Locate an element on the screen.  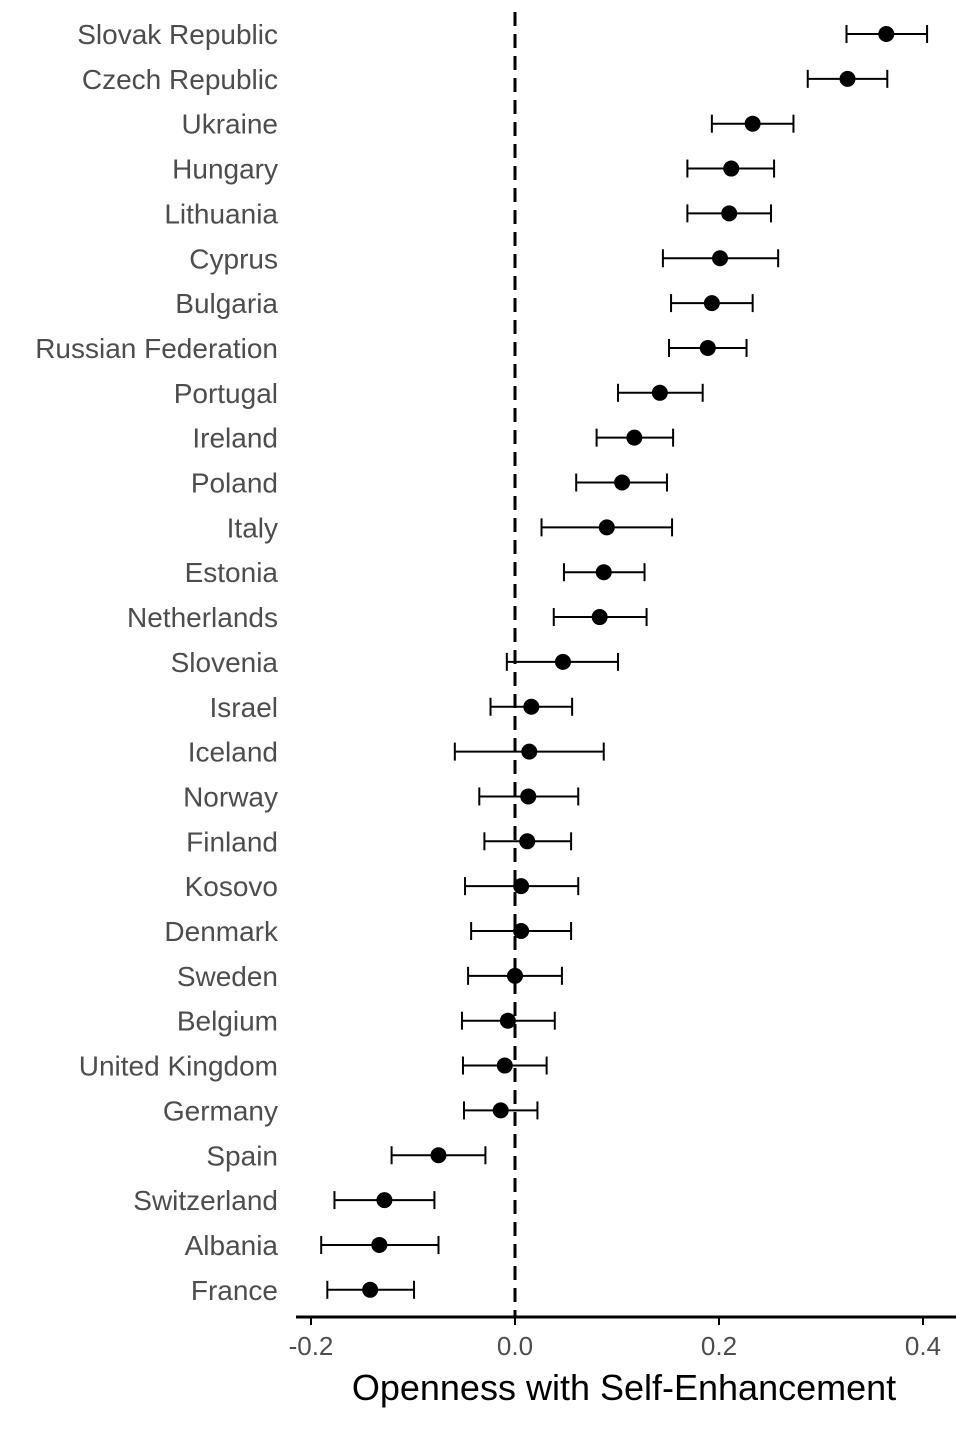
row: Czech Republic is located at coordinates (485, 79).